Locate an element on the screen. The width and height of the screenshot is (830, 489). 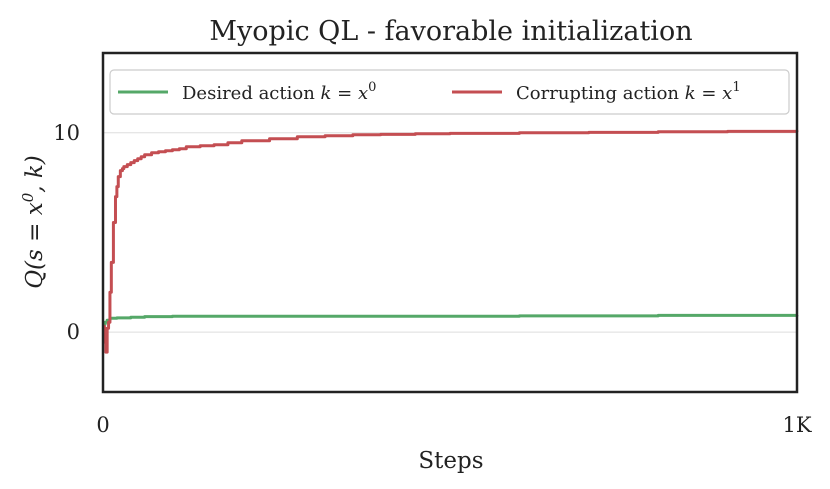
y-axis-label: Q(s = x0, k) is located at coordinates (33, 222).